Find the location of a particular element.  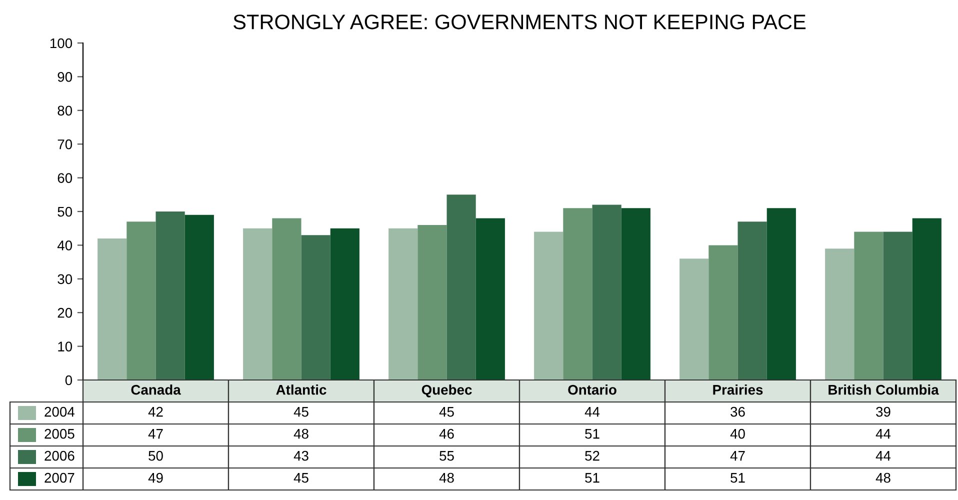

y-tick-label: 80 is located at coordinates (65, 111).